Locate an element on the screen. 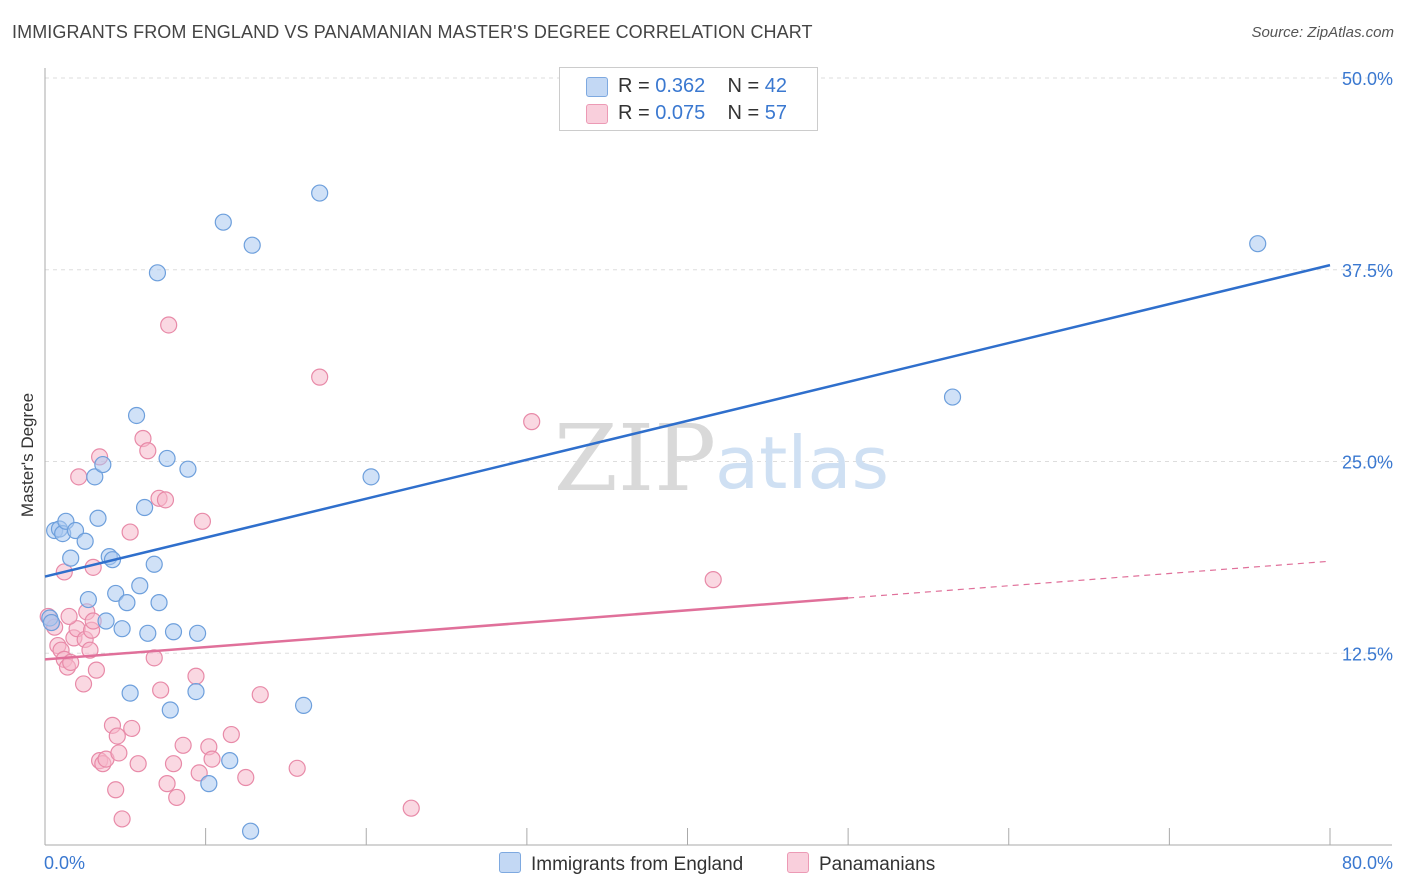  y-tick-label: 25.0% is located at coordinates (1367, 463).